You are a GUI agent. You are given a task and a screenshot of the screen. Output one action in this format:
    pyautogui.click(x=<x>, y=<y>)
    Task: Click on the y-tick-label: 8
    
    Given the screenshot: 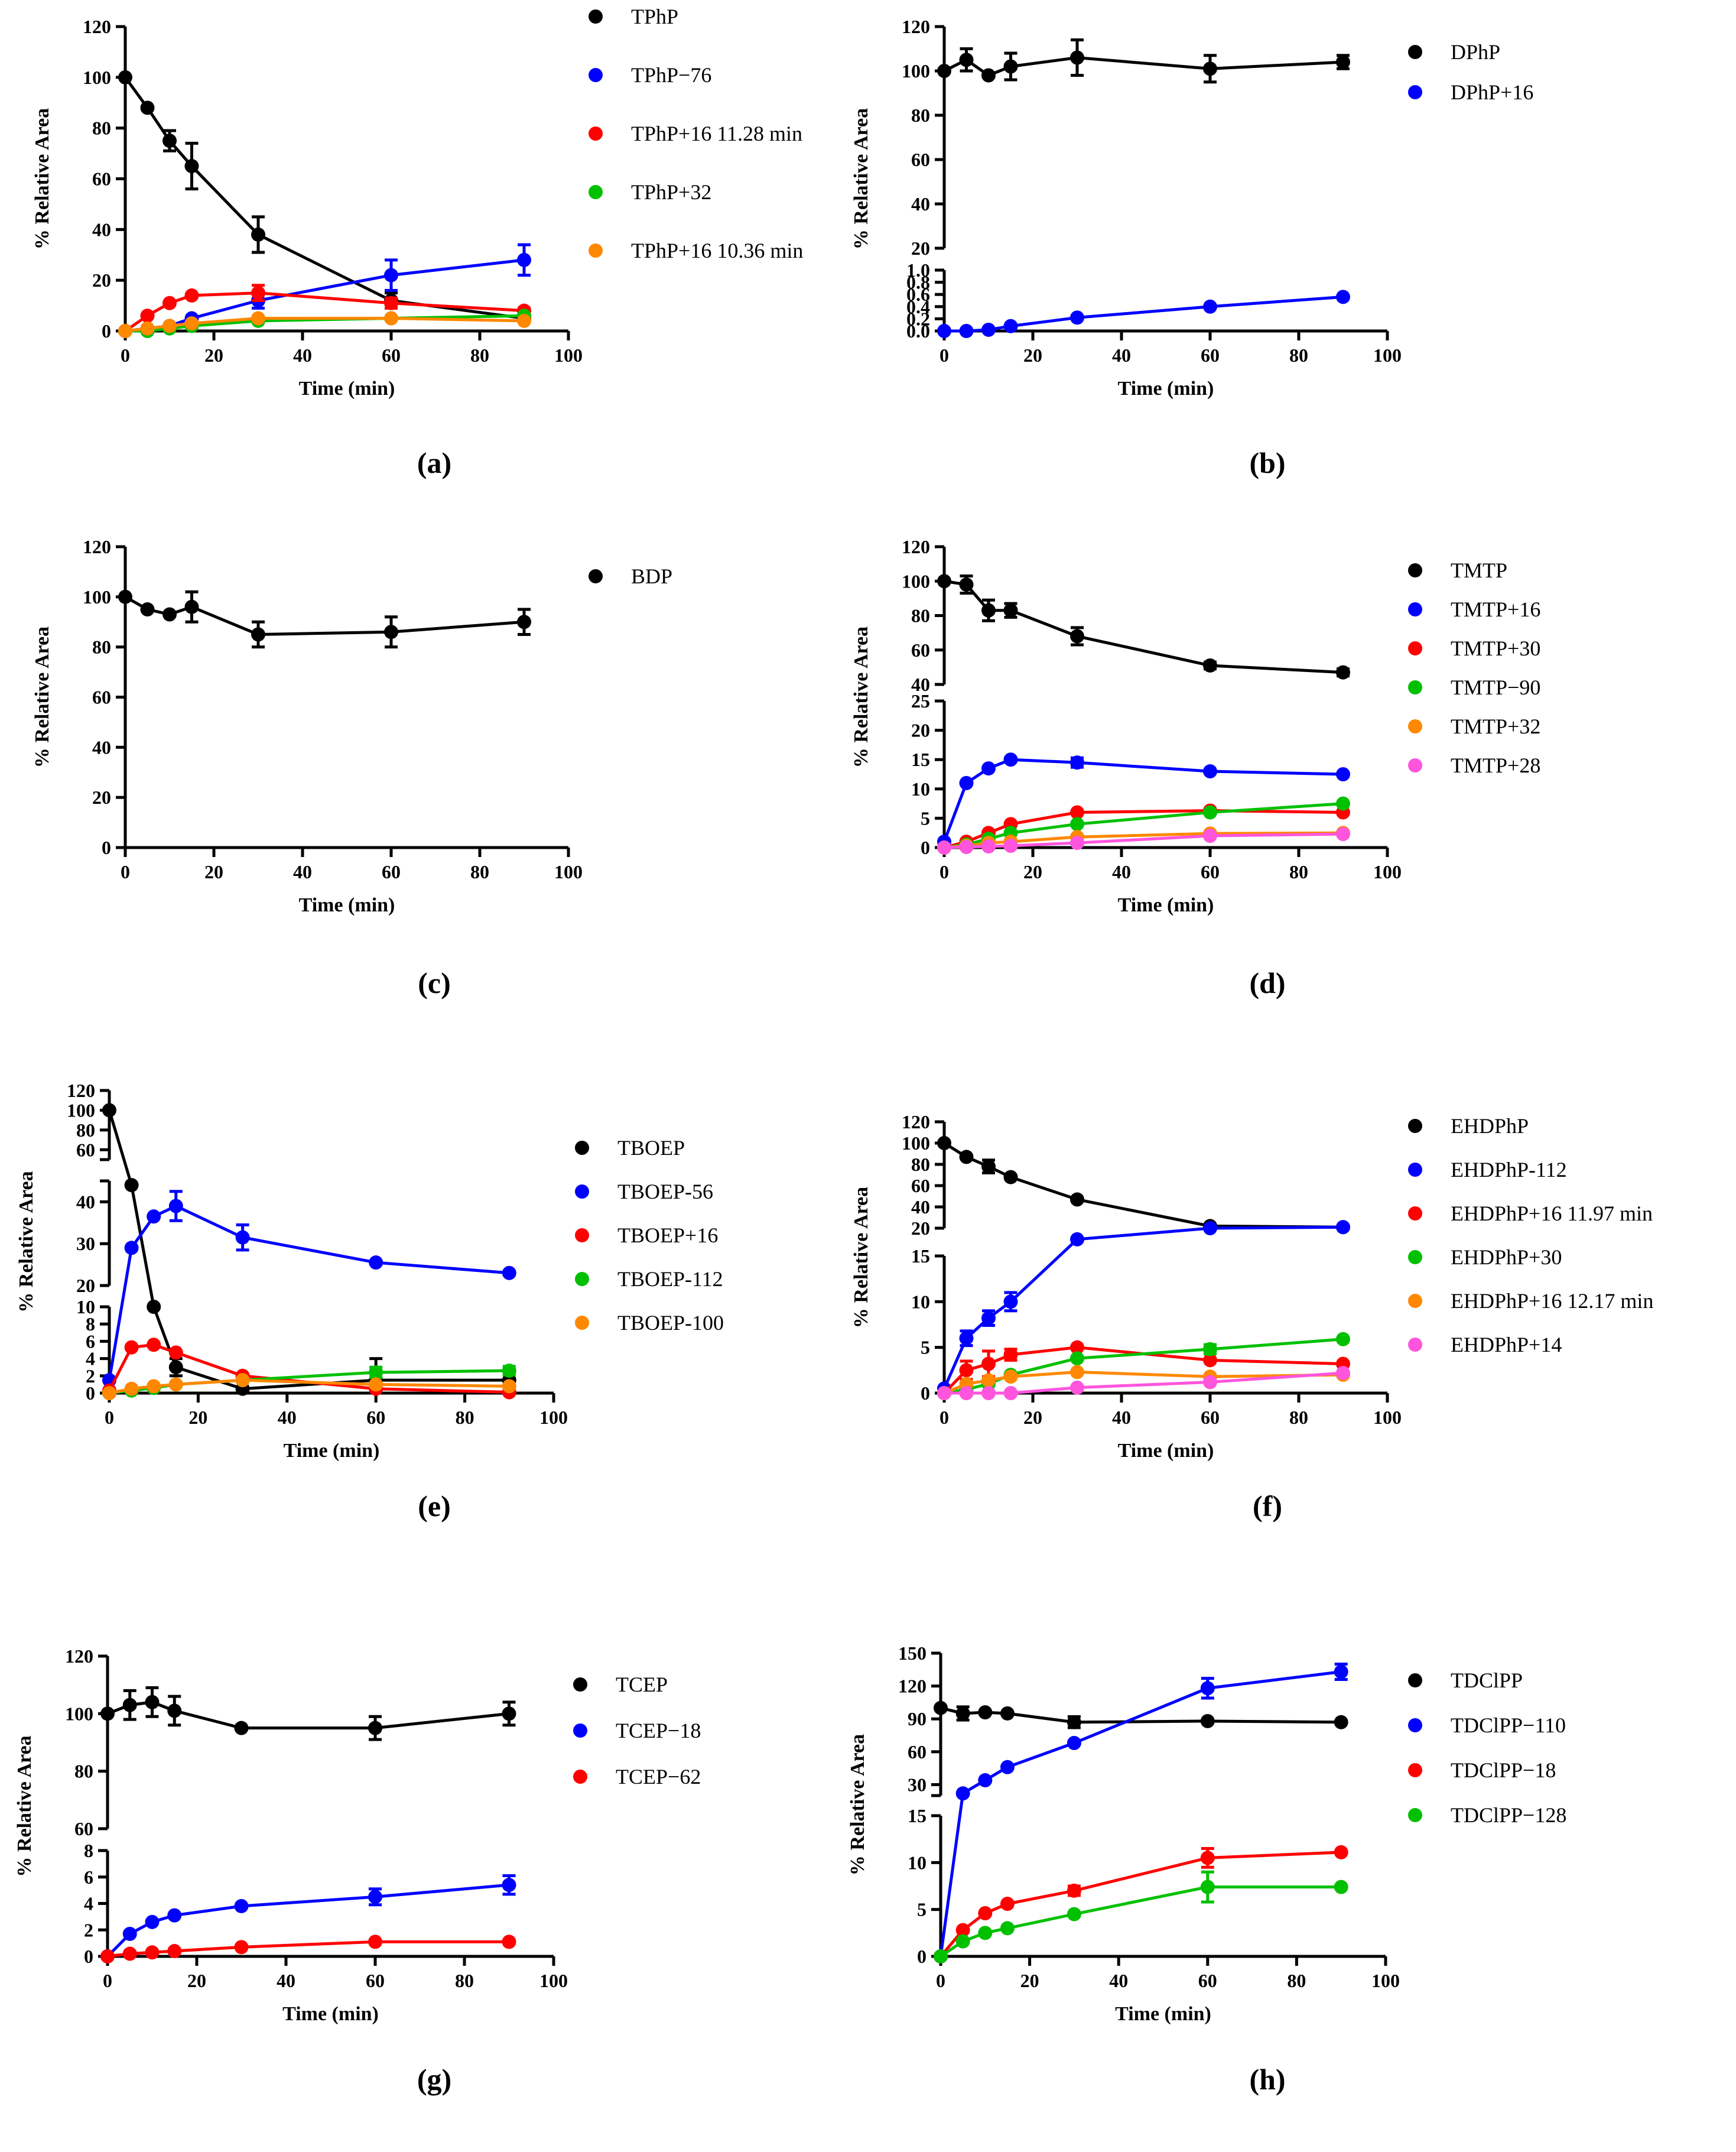 What is the action you would take?
    pyautogui.click(x=88, y=1850)
    